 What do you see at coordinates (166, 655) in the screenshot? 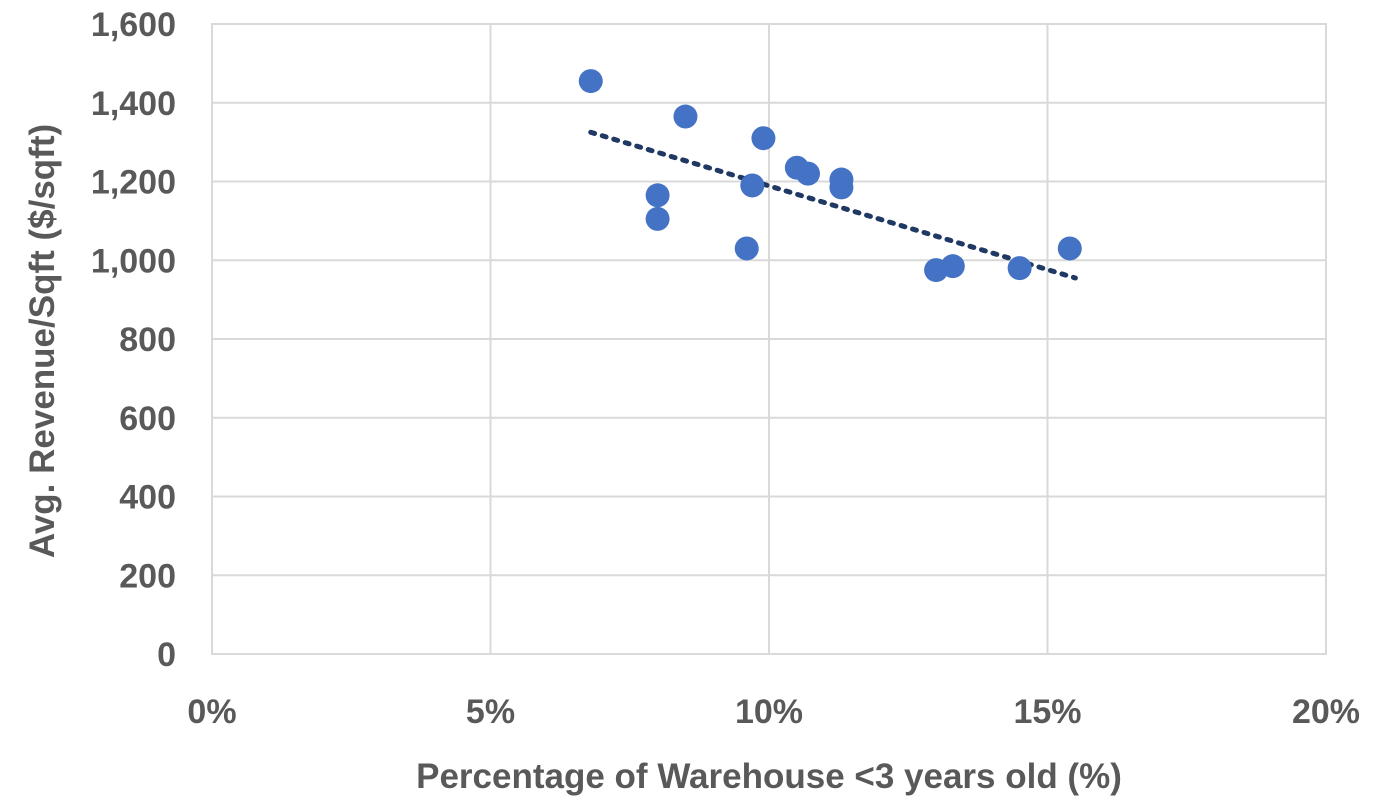
I see `y-tick-label: 0` at bounding box center [166, 655].